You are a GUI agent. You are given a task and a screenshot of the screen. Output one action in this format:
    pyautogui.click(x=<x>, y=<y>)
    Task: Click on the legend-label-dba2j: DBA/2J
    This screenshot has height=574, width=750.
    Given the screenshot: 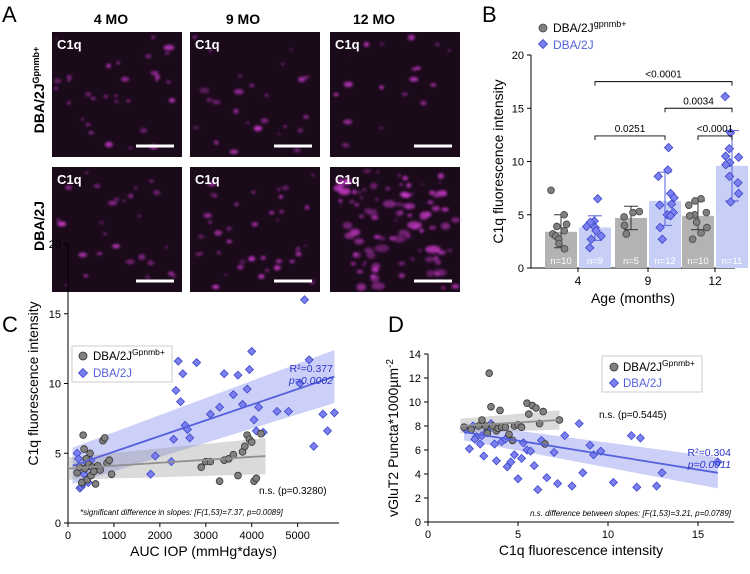 What is the action you would take?
    pyautogui.click(x=112, y=374)
    